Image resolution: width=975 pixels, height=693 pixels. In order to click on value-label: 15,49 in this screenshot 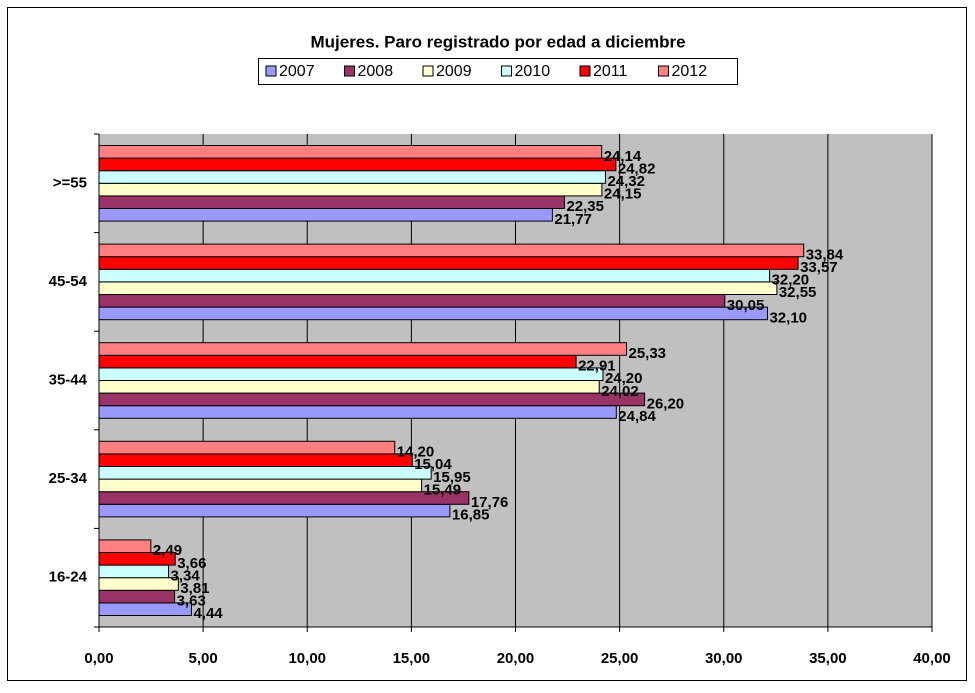, I will do `click(443, 489)`.